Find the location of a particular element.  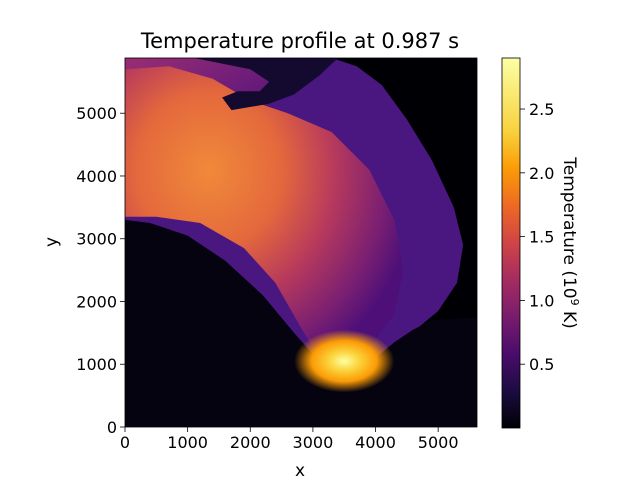

colorbar-label-main: Temperature (10 is located at coordinates (569, 227).